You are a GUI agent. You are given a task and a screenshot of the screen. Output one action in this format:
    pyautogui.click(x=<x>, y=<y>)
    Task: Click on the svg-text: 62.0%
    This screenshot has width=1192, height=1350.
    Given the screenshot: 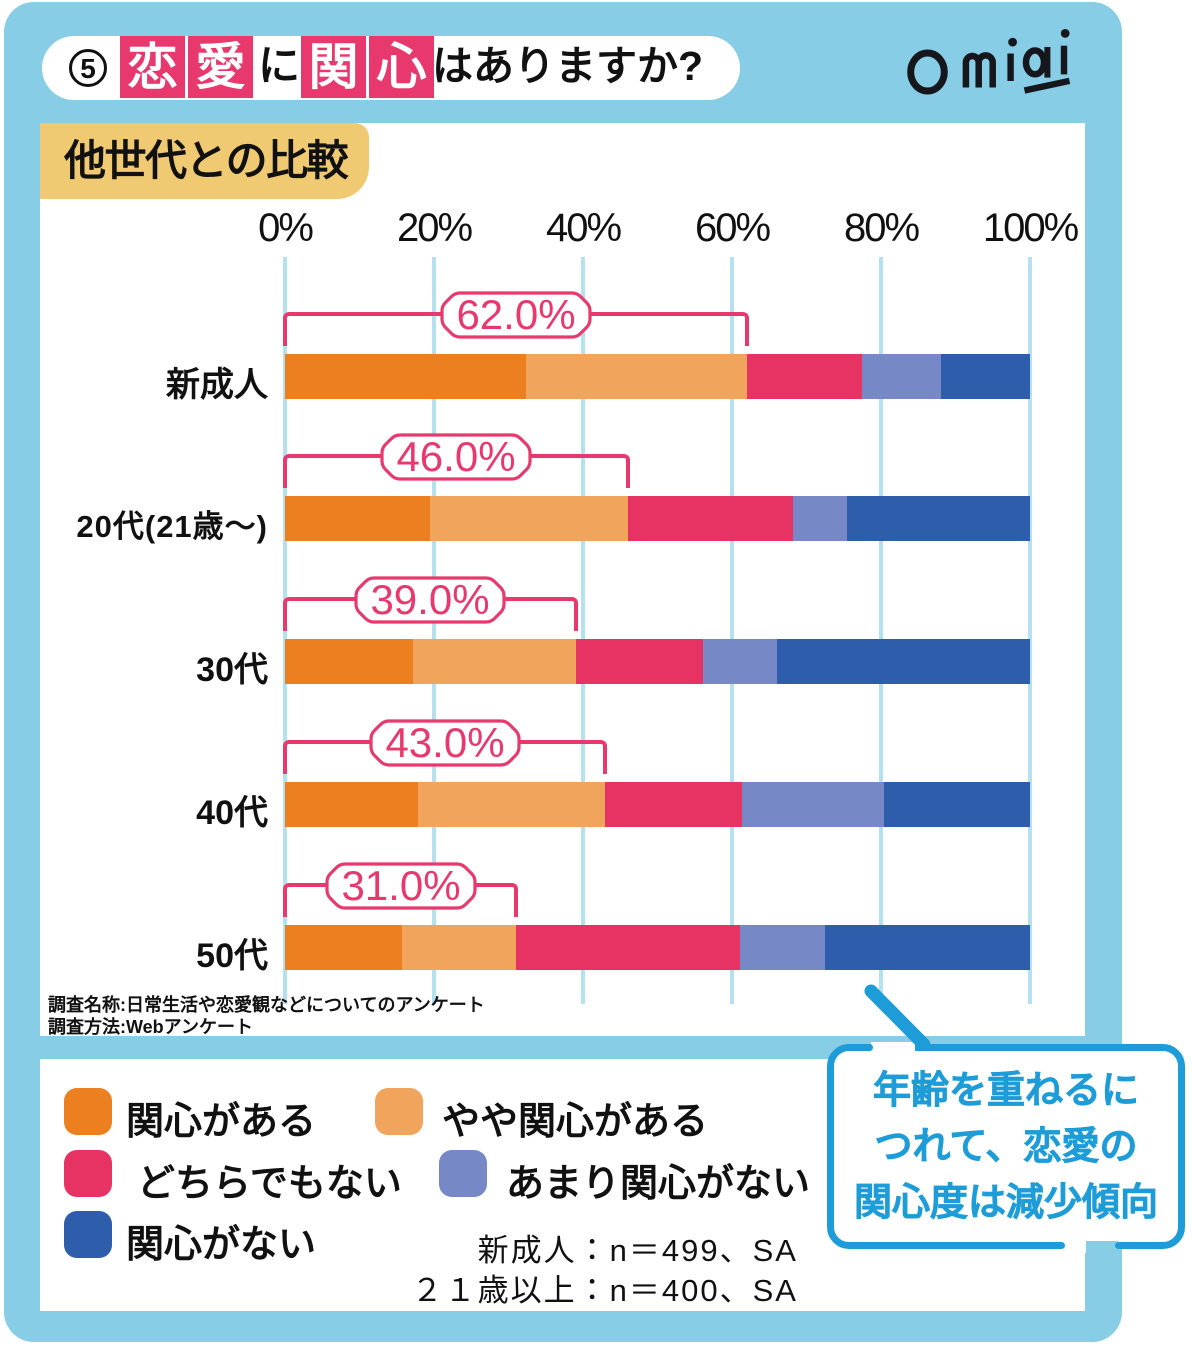 What is the action you would take?
    pyautogui.click(x=515, y=314)
    